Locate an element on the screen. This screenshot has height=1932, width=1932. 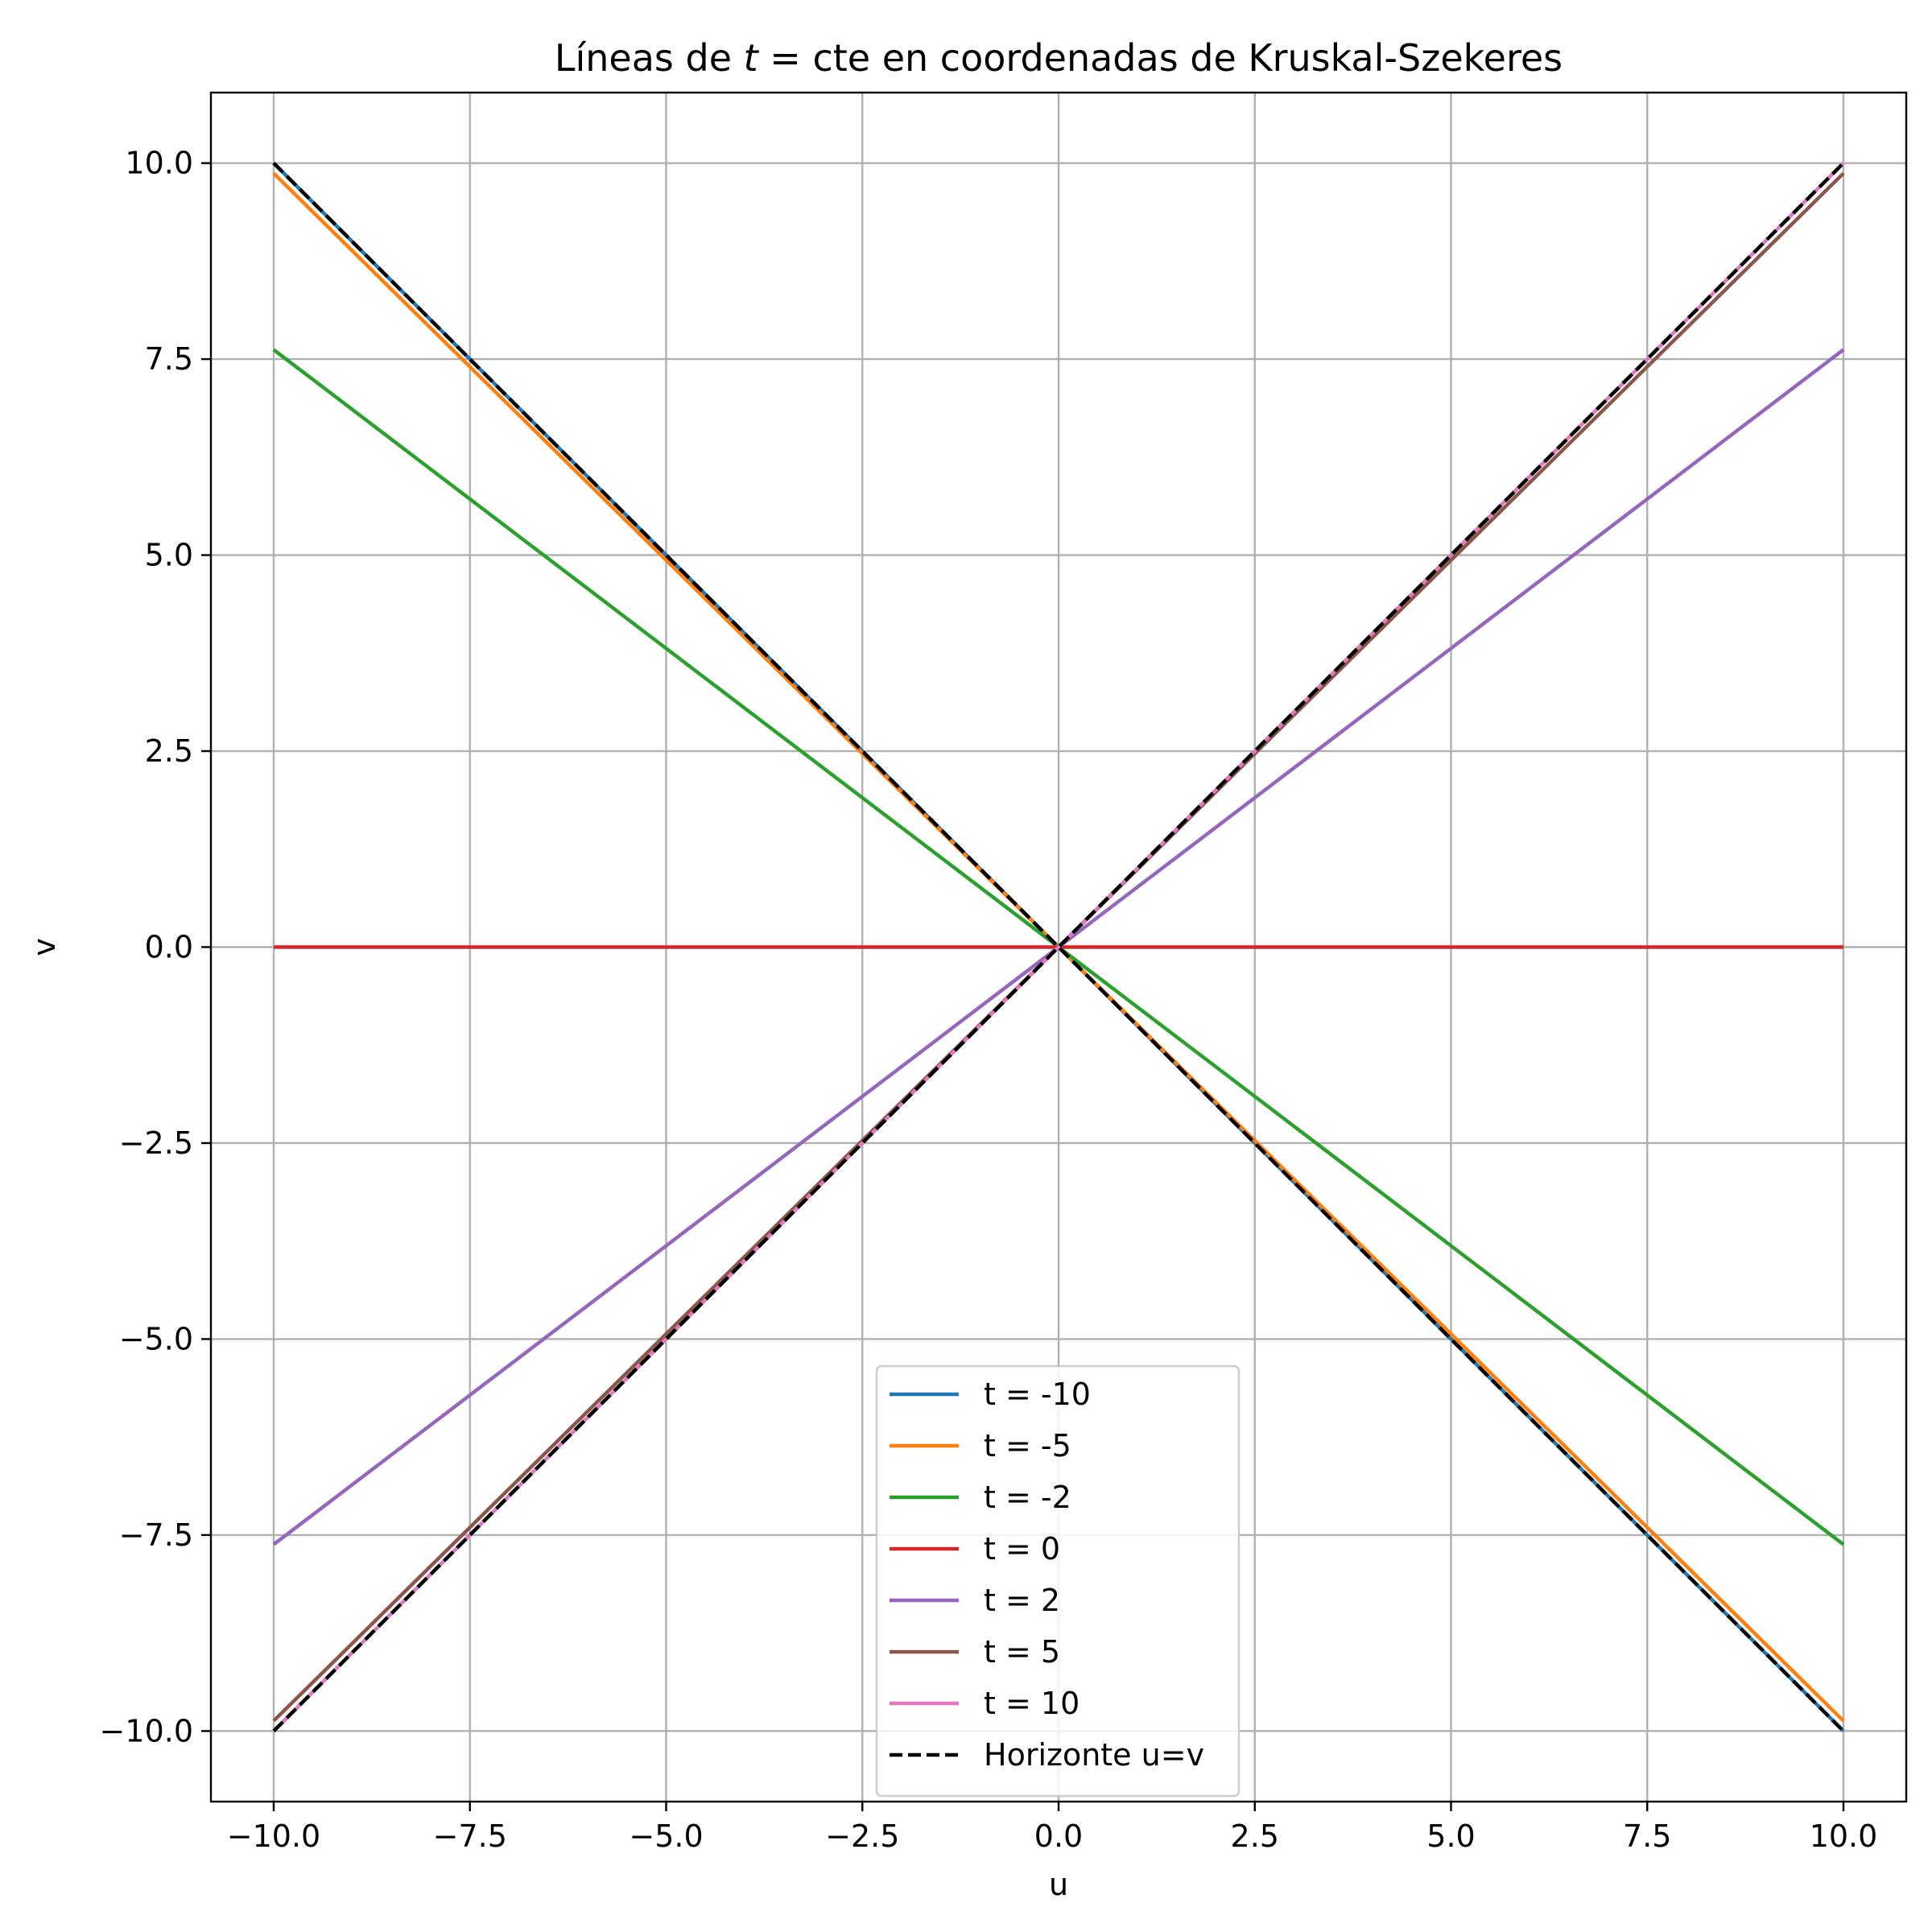
x-tick-label: −7.5 is located at coordinates (470, 1836).